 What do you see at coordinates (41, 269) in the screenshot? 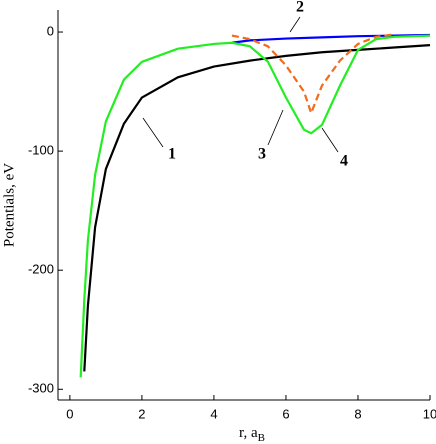
I see `y-tick-label: -200` at bounding box center [41, 269].